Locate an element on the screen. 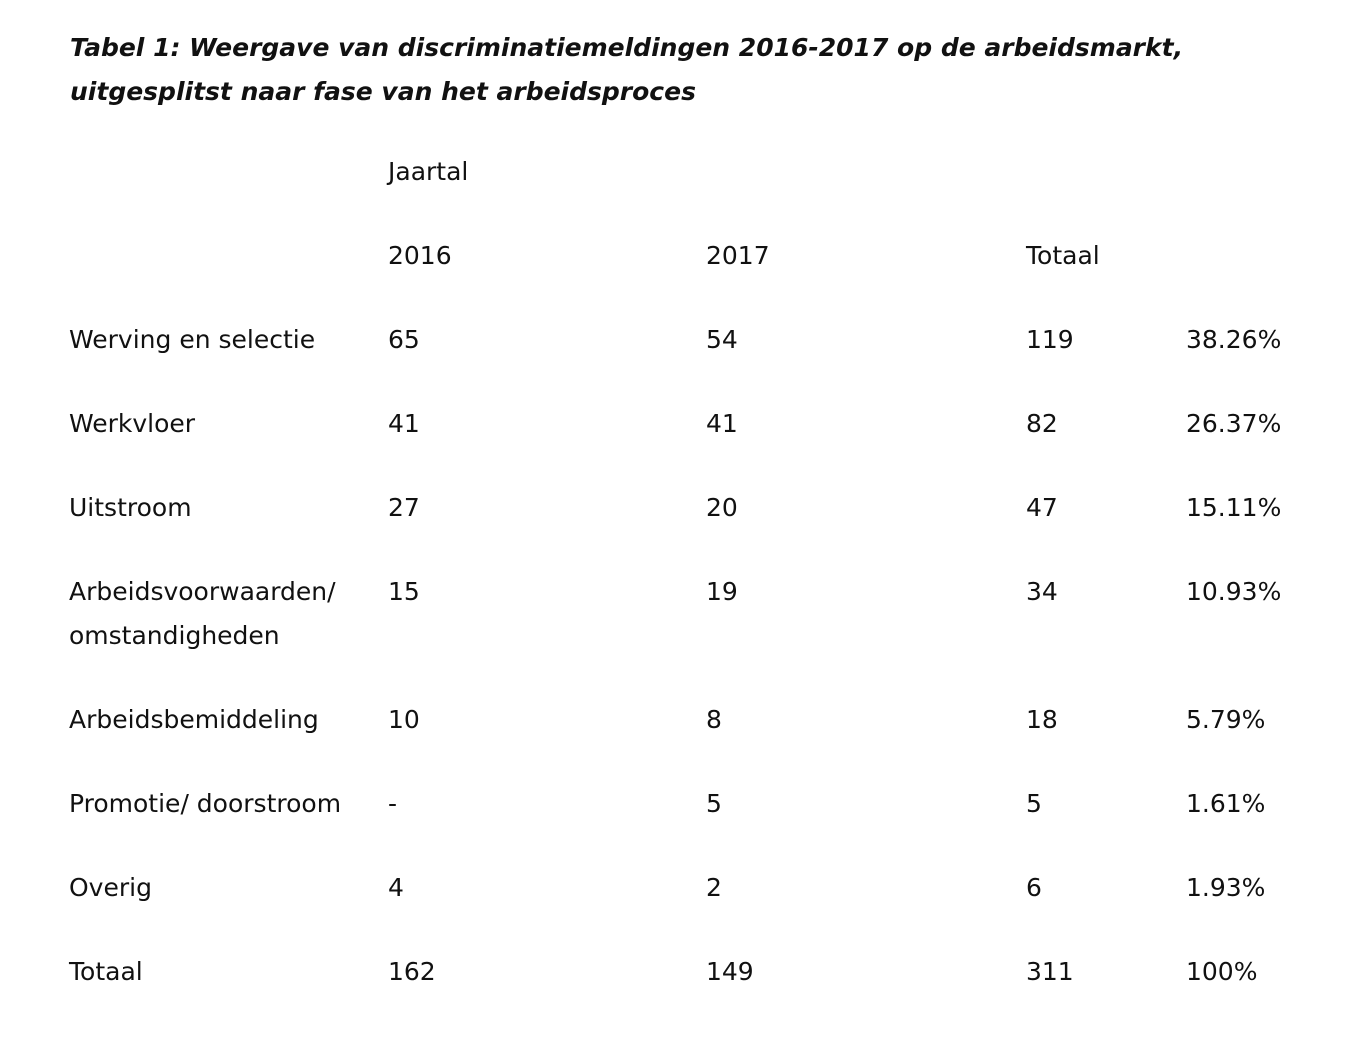 This screenshot has height=1042, width=1358. cell-percentage: 1.61% is located at coordinates (1226, 803).